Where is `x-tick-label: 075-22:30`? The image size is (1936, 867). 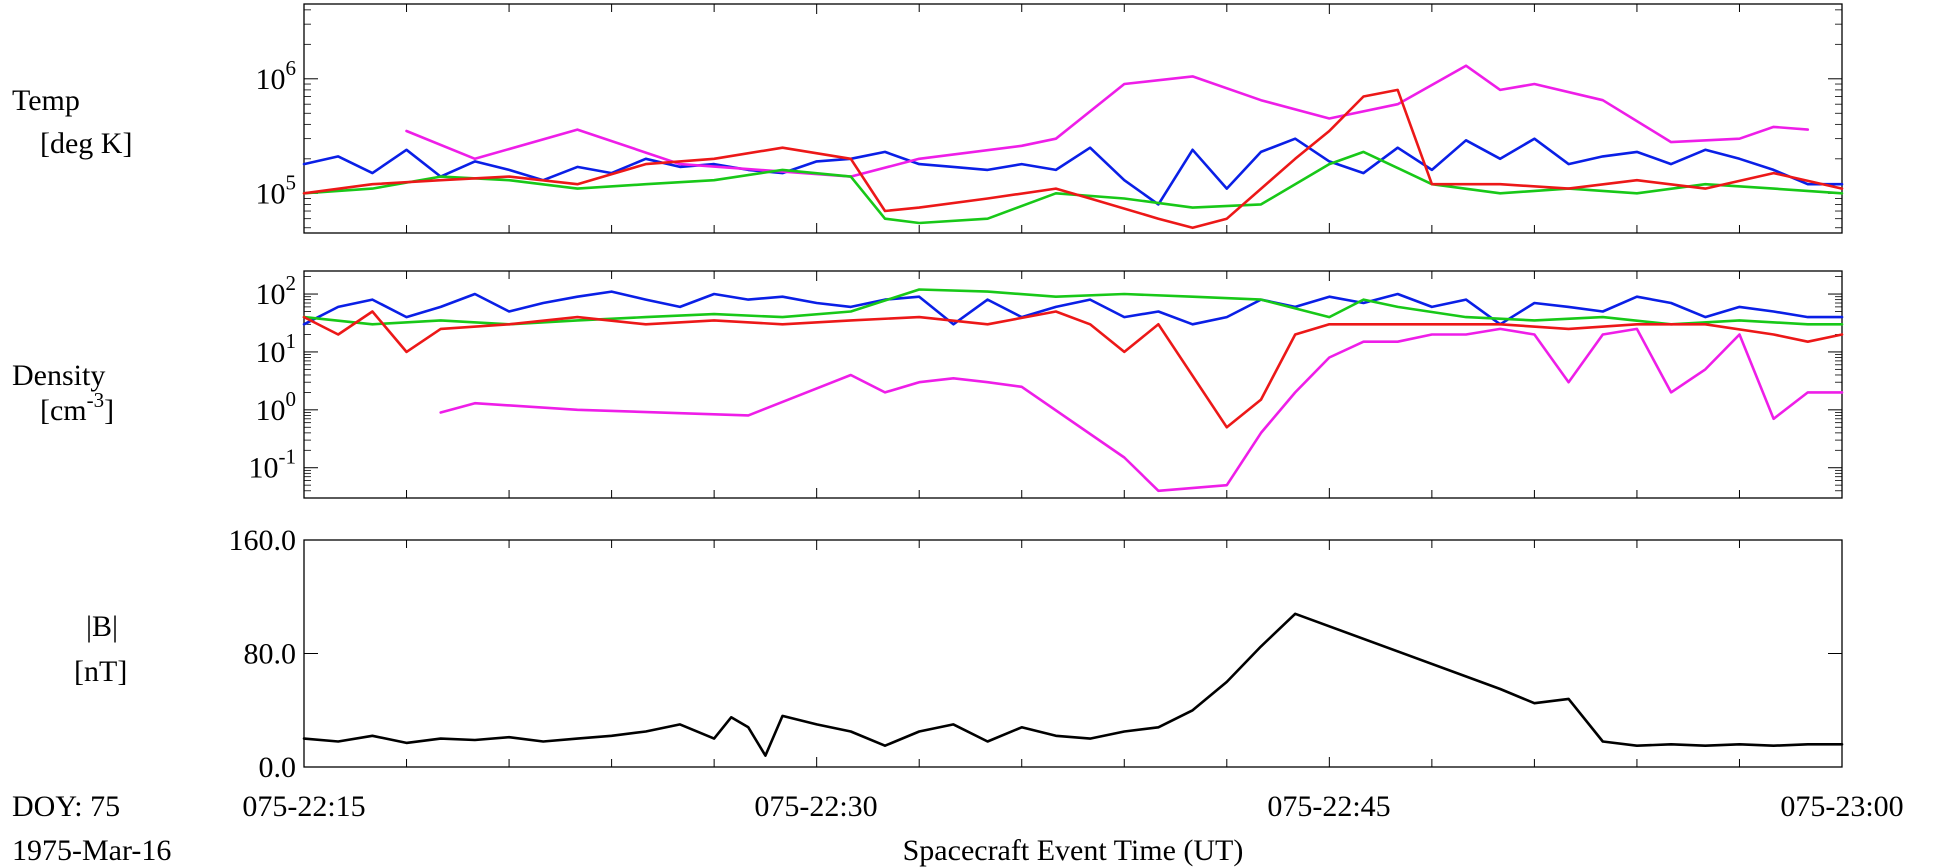
x-tick-label: 075-22:30 is located at coordinates (815, 806).